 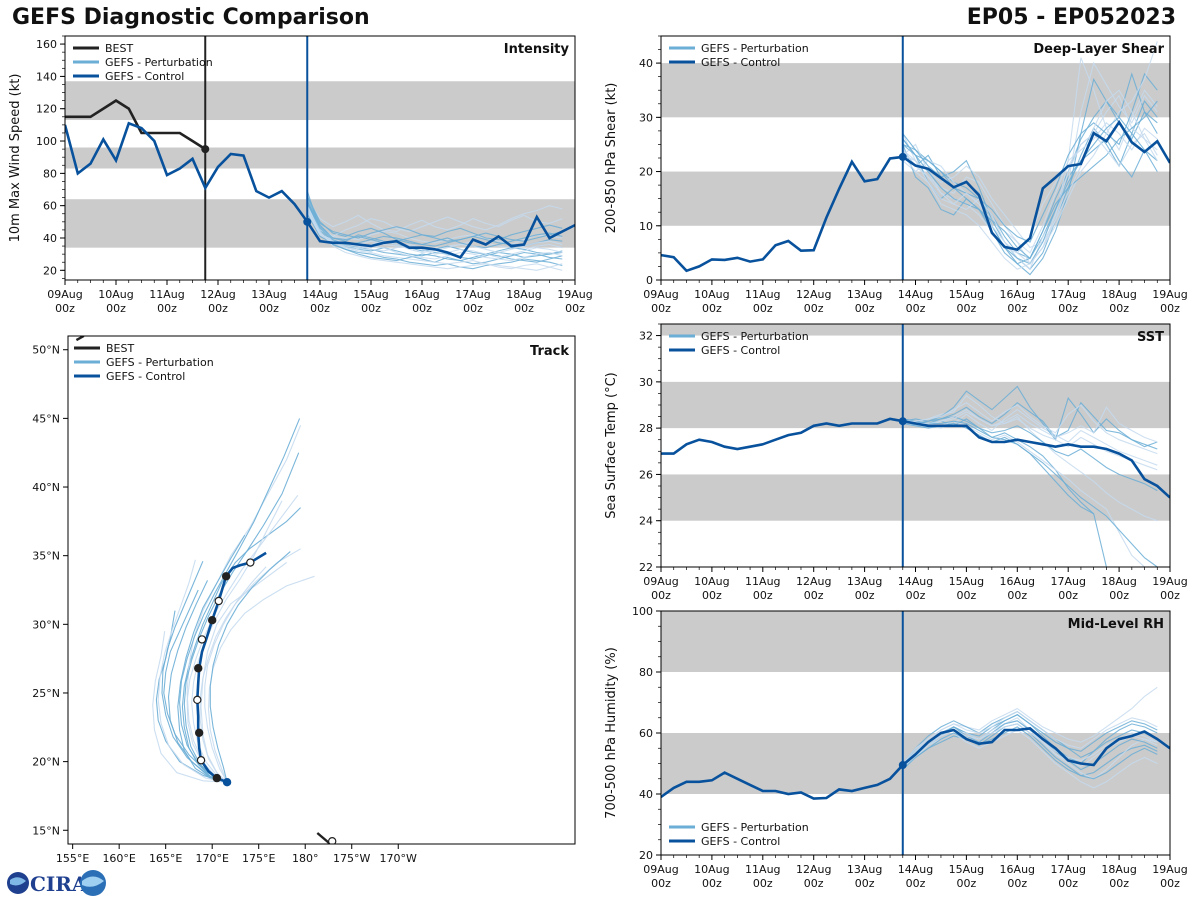 What do you see at coordinates (1067, 294) in the screenshot?
I see `shear-xtick-label-8: 17Aug` at bounding box center [1067, 294].